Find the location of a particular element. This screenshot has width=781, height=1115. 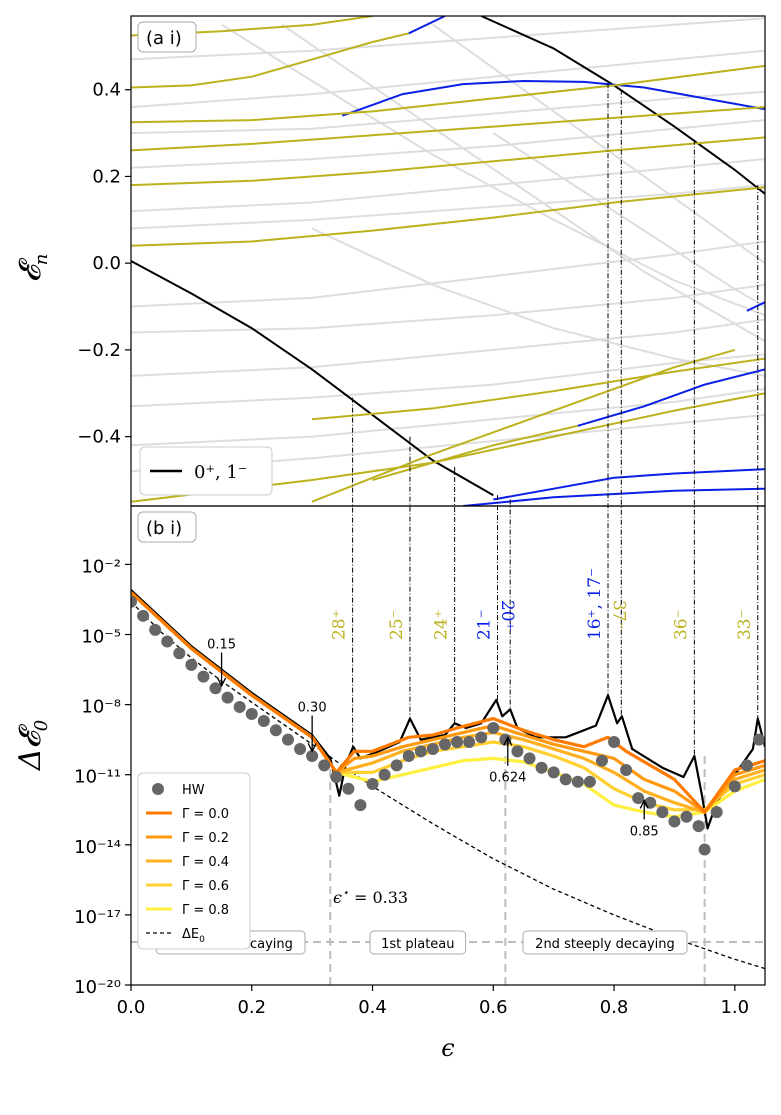

crossing-label: 36⁻ is located at coordinates (681, 624).